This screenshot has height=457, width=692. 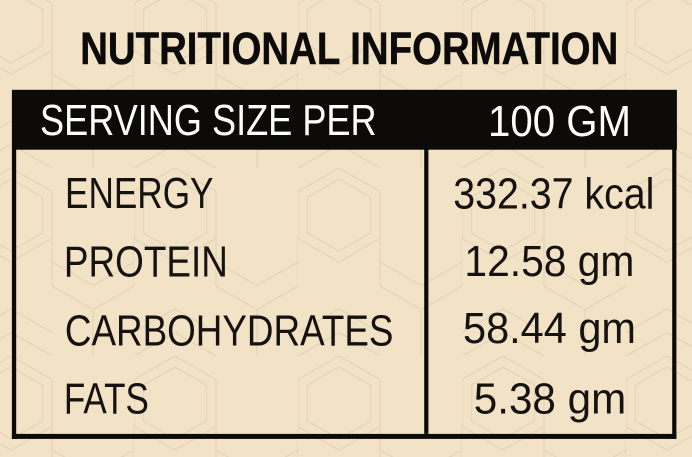 What do you see at coordinates (550, 398) in the screenshot?
I see `svg-text: 5.38 gm` at bounding box center [550, 398].